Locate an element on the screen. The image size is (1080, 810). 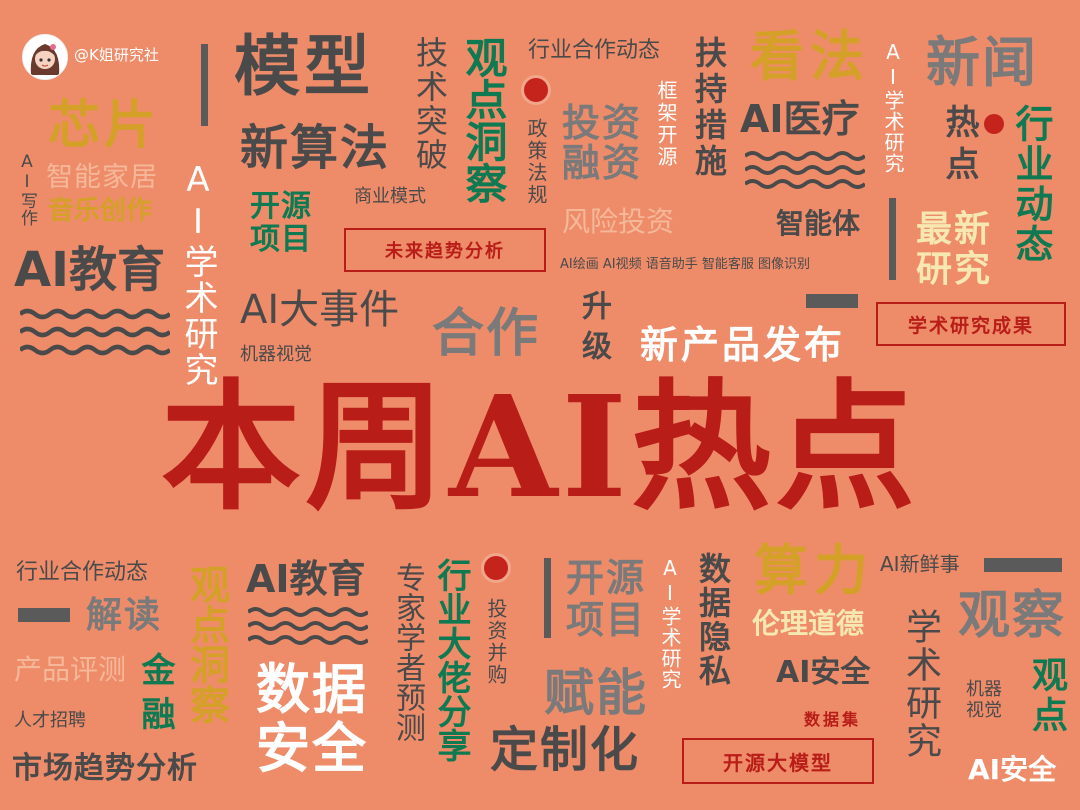
word-xueshu-yanjiu: 学术研究 is located at coordinates (920, 684).